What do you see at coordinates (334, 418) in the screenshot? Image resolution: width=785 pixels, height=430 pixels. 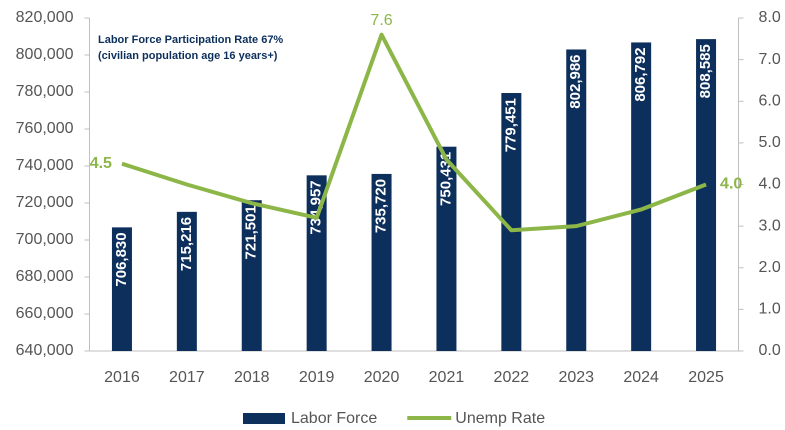 I see `legend-label: Labor Force` at bounding box center [334, 418].